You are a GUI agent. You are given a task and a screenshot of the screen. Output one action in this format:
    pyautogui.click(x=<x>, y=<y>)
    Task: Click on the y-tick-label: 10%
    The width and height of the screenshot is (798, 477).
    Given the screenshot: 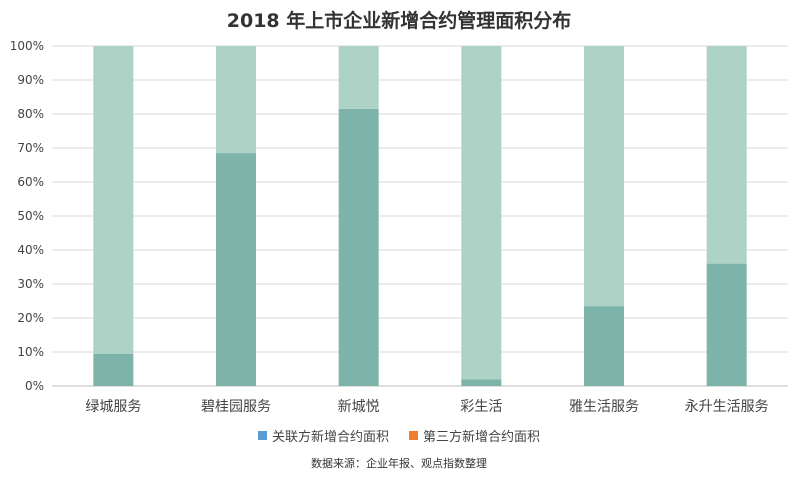 What is the action you would take?
    pyautogui.click(x=30, y=352)
    